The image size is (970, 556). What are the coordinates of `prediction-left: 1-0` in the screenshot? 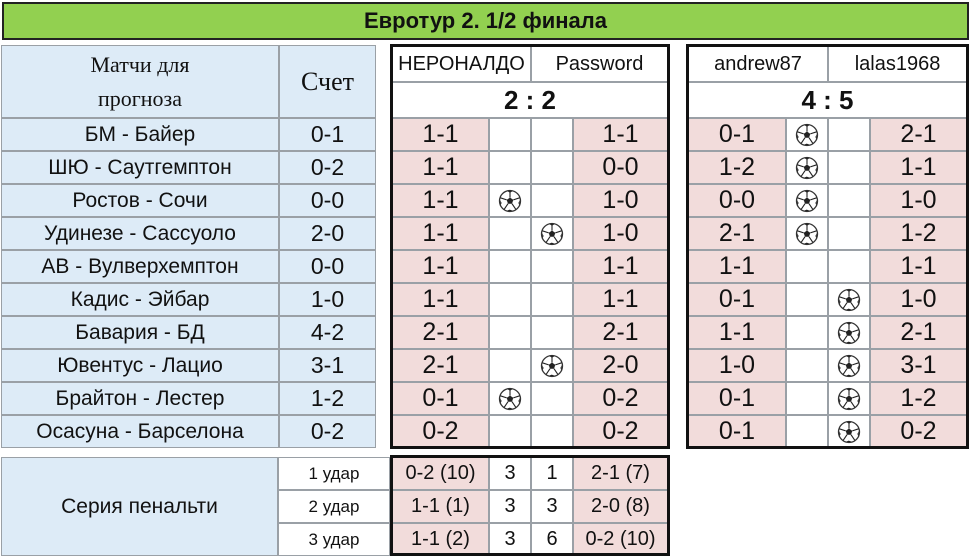 It's located at (737, 365).